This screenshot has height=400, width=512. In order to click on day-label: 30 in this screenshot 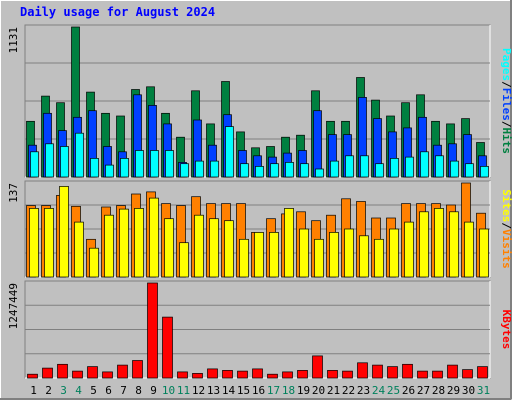, I will do `click(468, 390)`.